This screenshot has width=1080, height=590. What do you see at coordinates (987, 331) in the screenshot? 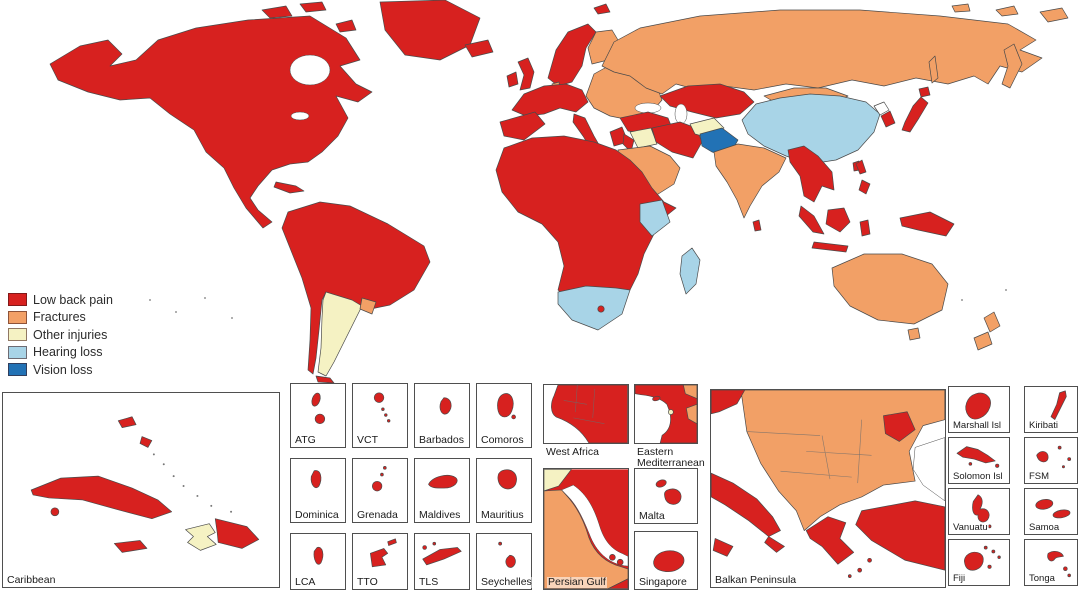
I see `region-new-zealand` at bounding box center [987, 331].